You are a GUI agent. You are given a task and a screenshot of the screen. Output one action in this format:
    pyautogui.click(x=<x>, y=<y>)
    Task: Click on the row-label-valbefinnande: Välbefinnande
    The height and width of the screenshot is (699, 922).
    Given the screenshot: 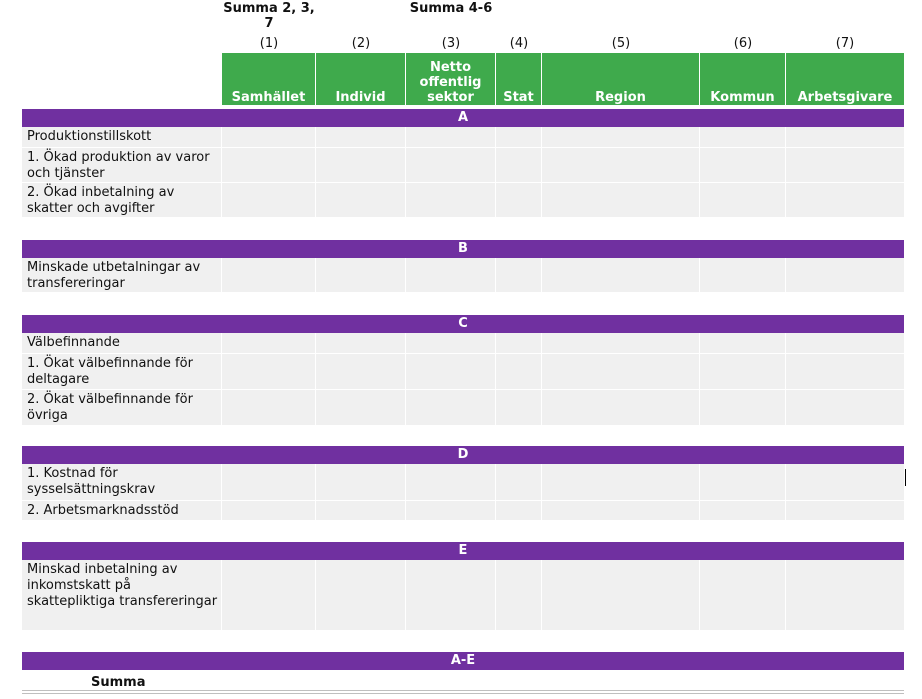 What is the action you would take?
    pyautogui.click(x=121, y=343)
    